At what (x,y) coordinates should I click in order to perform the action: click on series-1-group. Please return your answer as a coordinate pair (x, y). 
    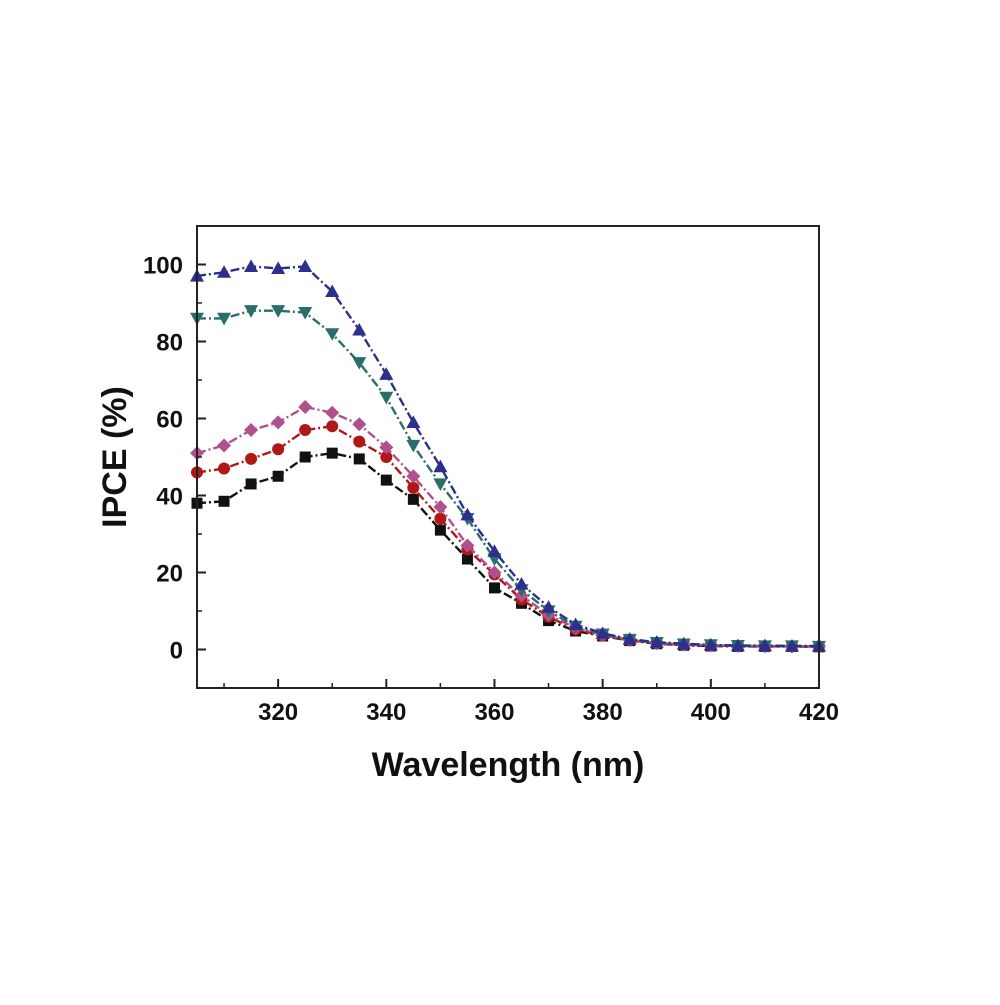
    Looking at the image, I should click on (508, 550).